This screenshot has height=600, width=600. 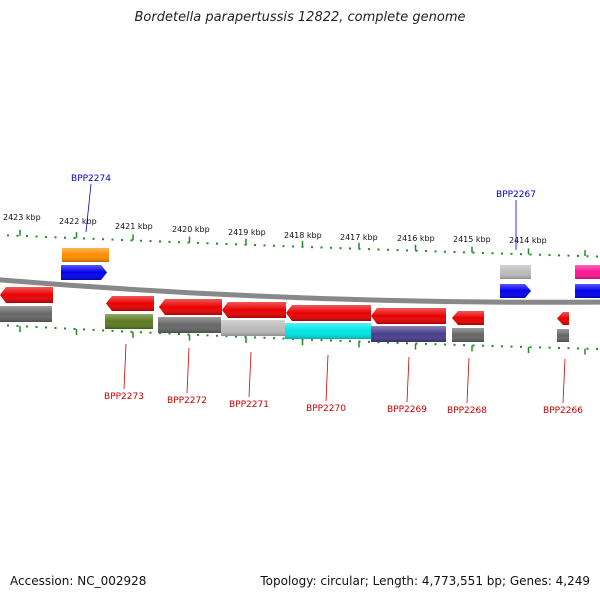 I want to click on tick-row-bottom, so click(x=302, y=339).